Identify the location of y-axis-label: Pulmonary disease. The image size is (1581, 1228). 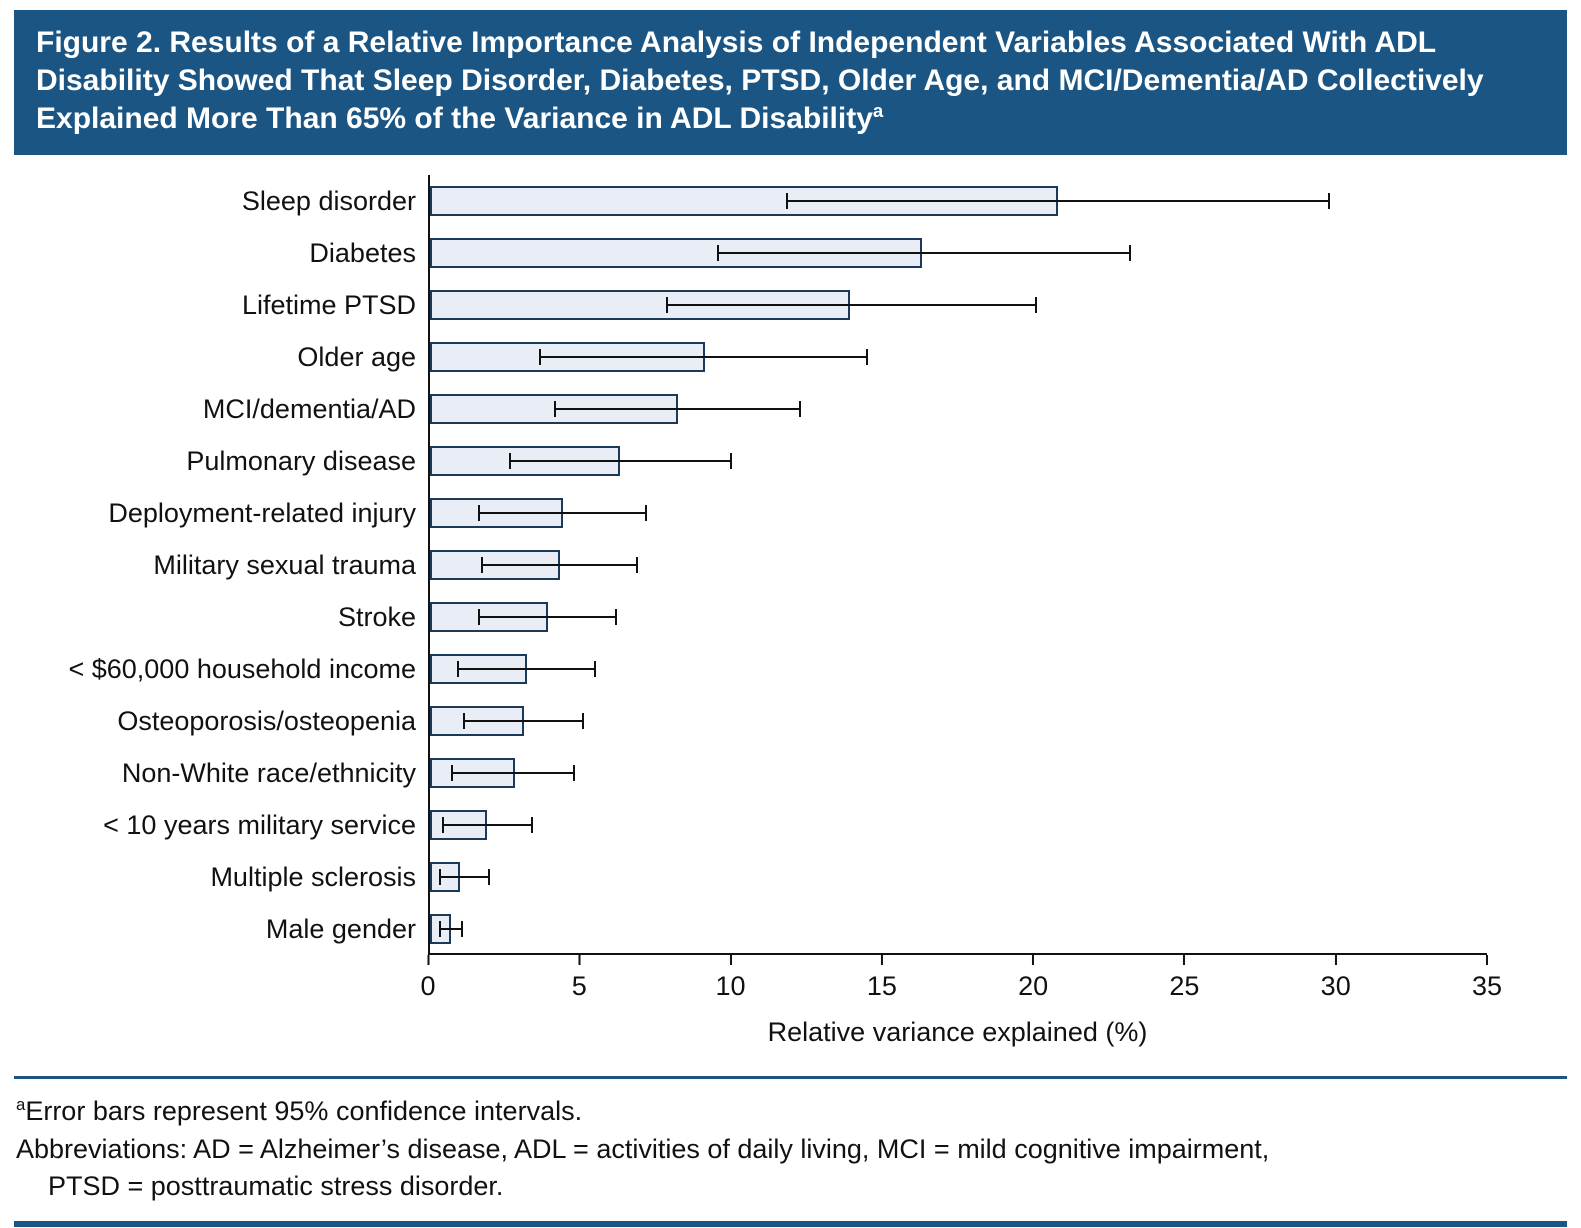
(301, 460).